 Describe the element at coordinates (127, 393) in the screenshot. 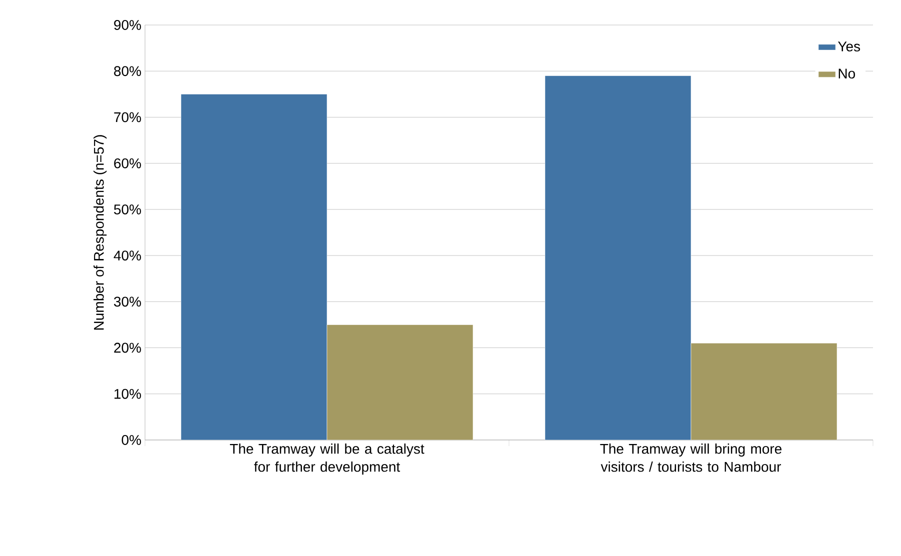

I see `y-tick-label: 10%` at that location.